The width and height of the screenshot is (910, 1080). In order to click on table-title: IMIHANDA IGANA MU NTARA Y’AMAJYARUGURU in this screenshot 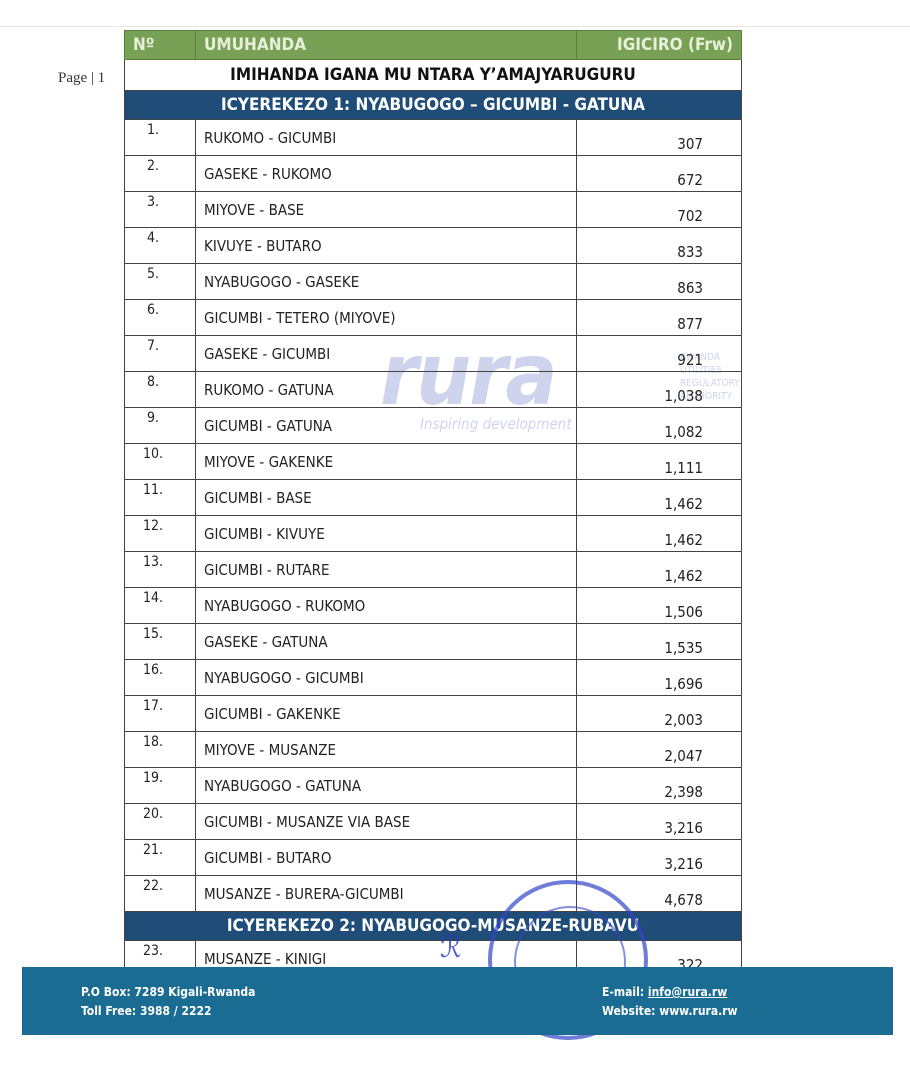, I will do `click(433, 75)`.